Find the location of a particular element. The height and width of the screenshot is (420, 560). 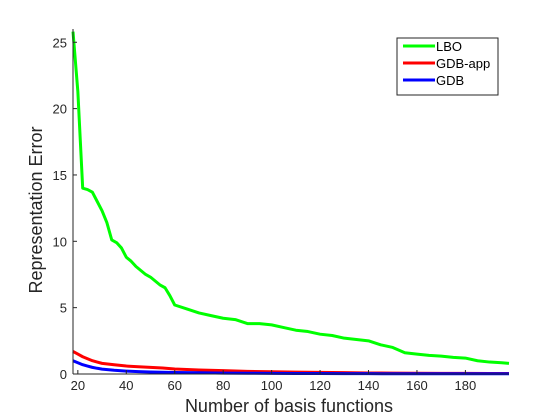

y-tick-label: 25 is located at coordinates (60, 42).